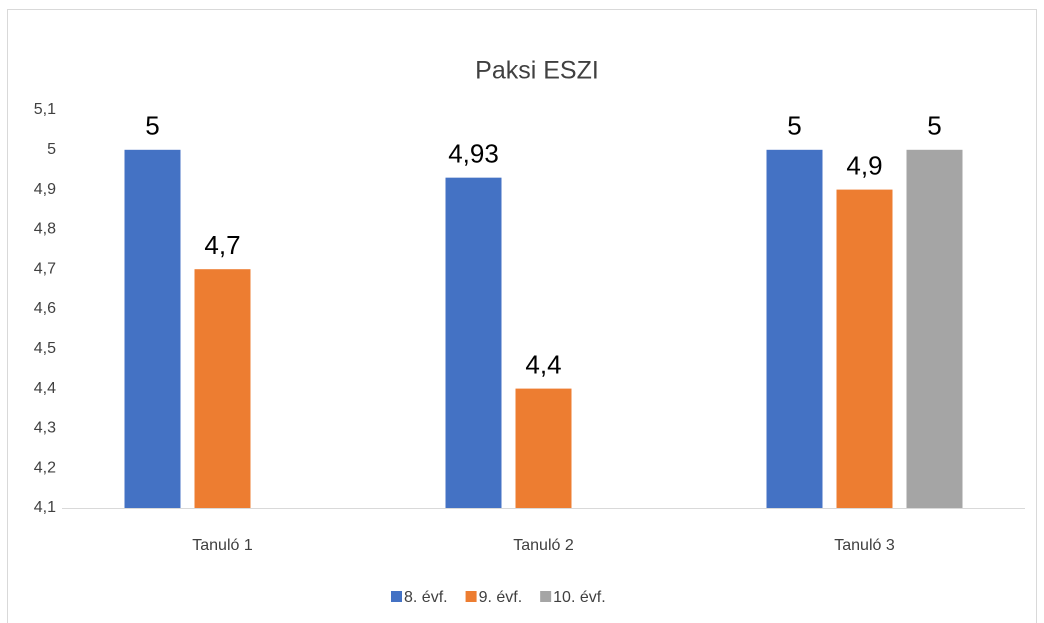 This screenshot has width=1044, height=623. Describe the element at coordinates (45, 467) in the screenshot. I see `y-tick-label: 4,2` at that location.